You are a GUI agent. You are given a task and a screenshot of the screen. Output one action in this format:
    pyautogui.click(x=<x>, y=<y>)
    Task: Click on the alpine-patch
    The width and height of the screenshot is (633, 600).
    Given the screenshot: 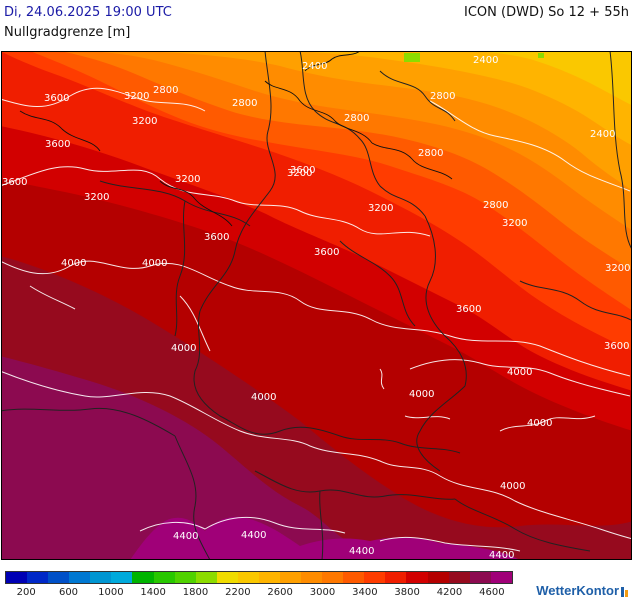 What is the action you would take?
    pyautogui.click(x=324, y=537)
    